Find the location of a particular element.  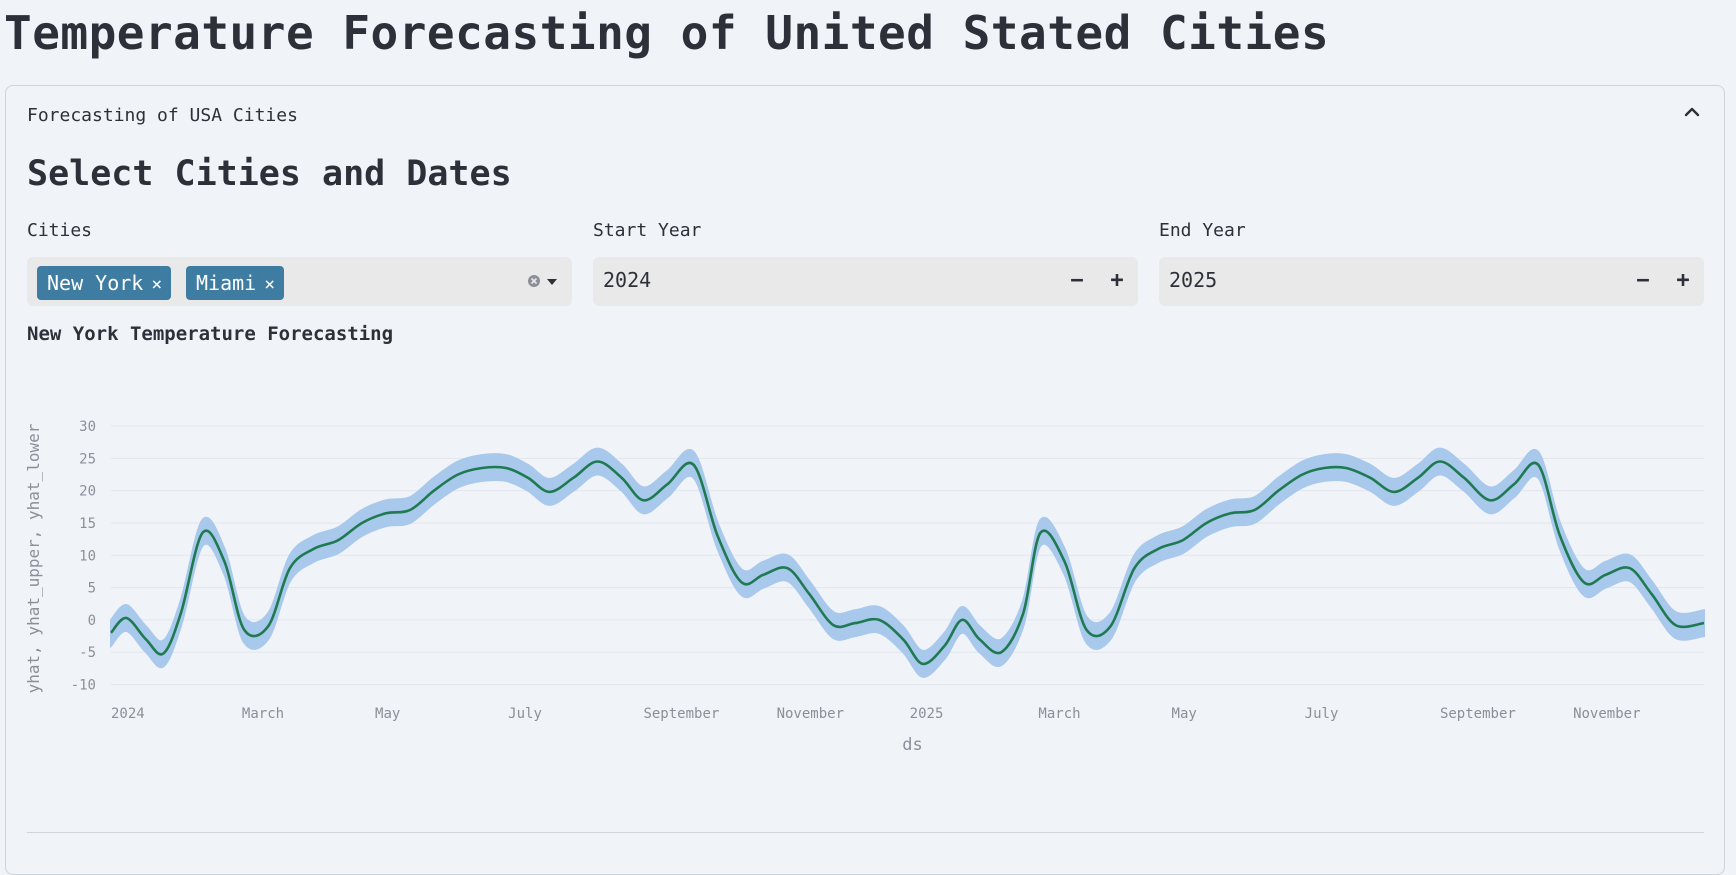

clear-circle-icon is located at coordinates (534, 281).